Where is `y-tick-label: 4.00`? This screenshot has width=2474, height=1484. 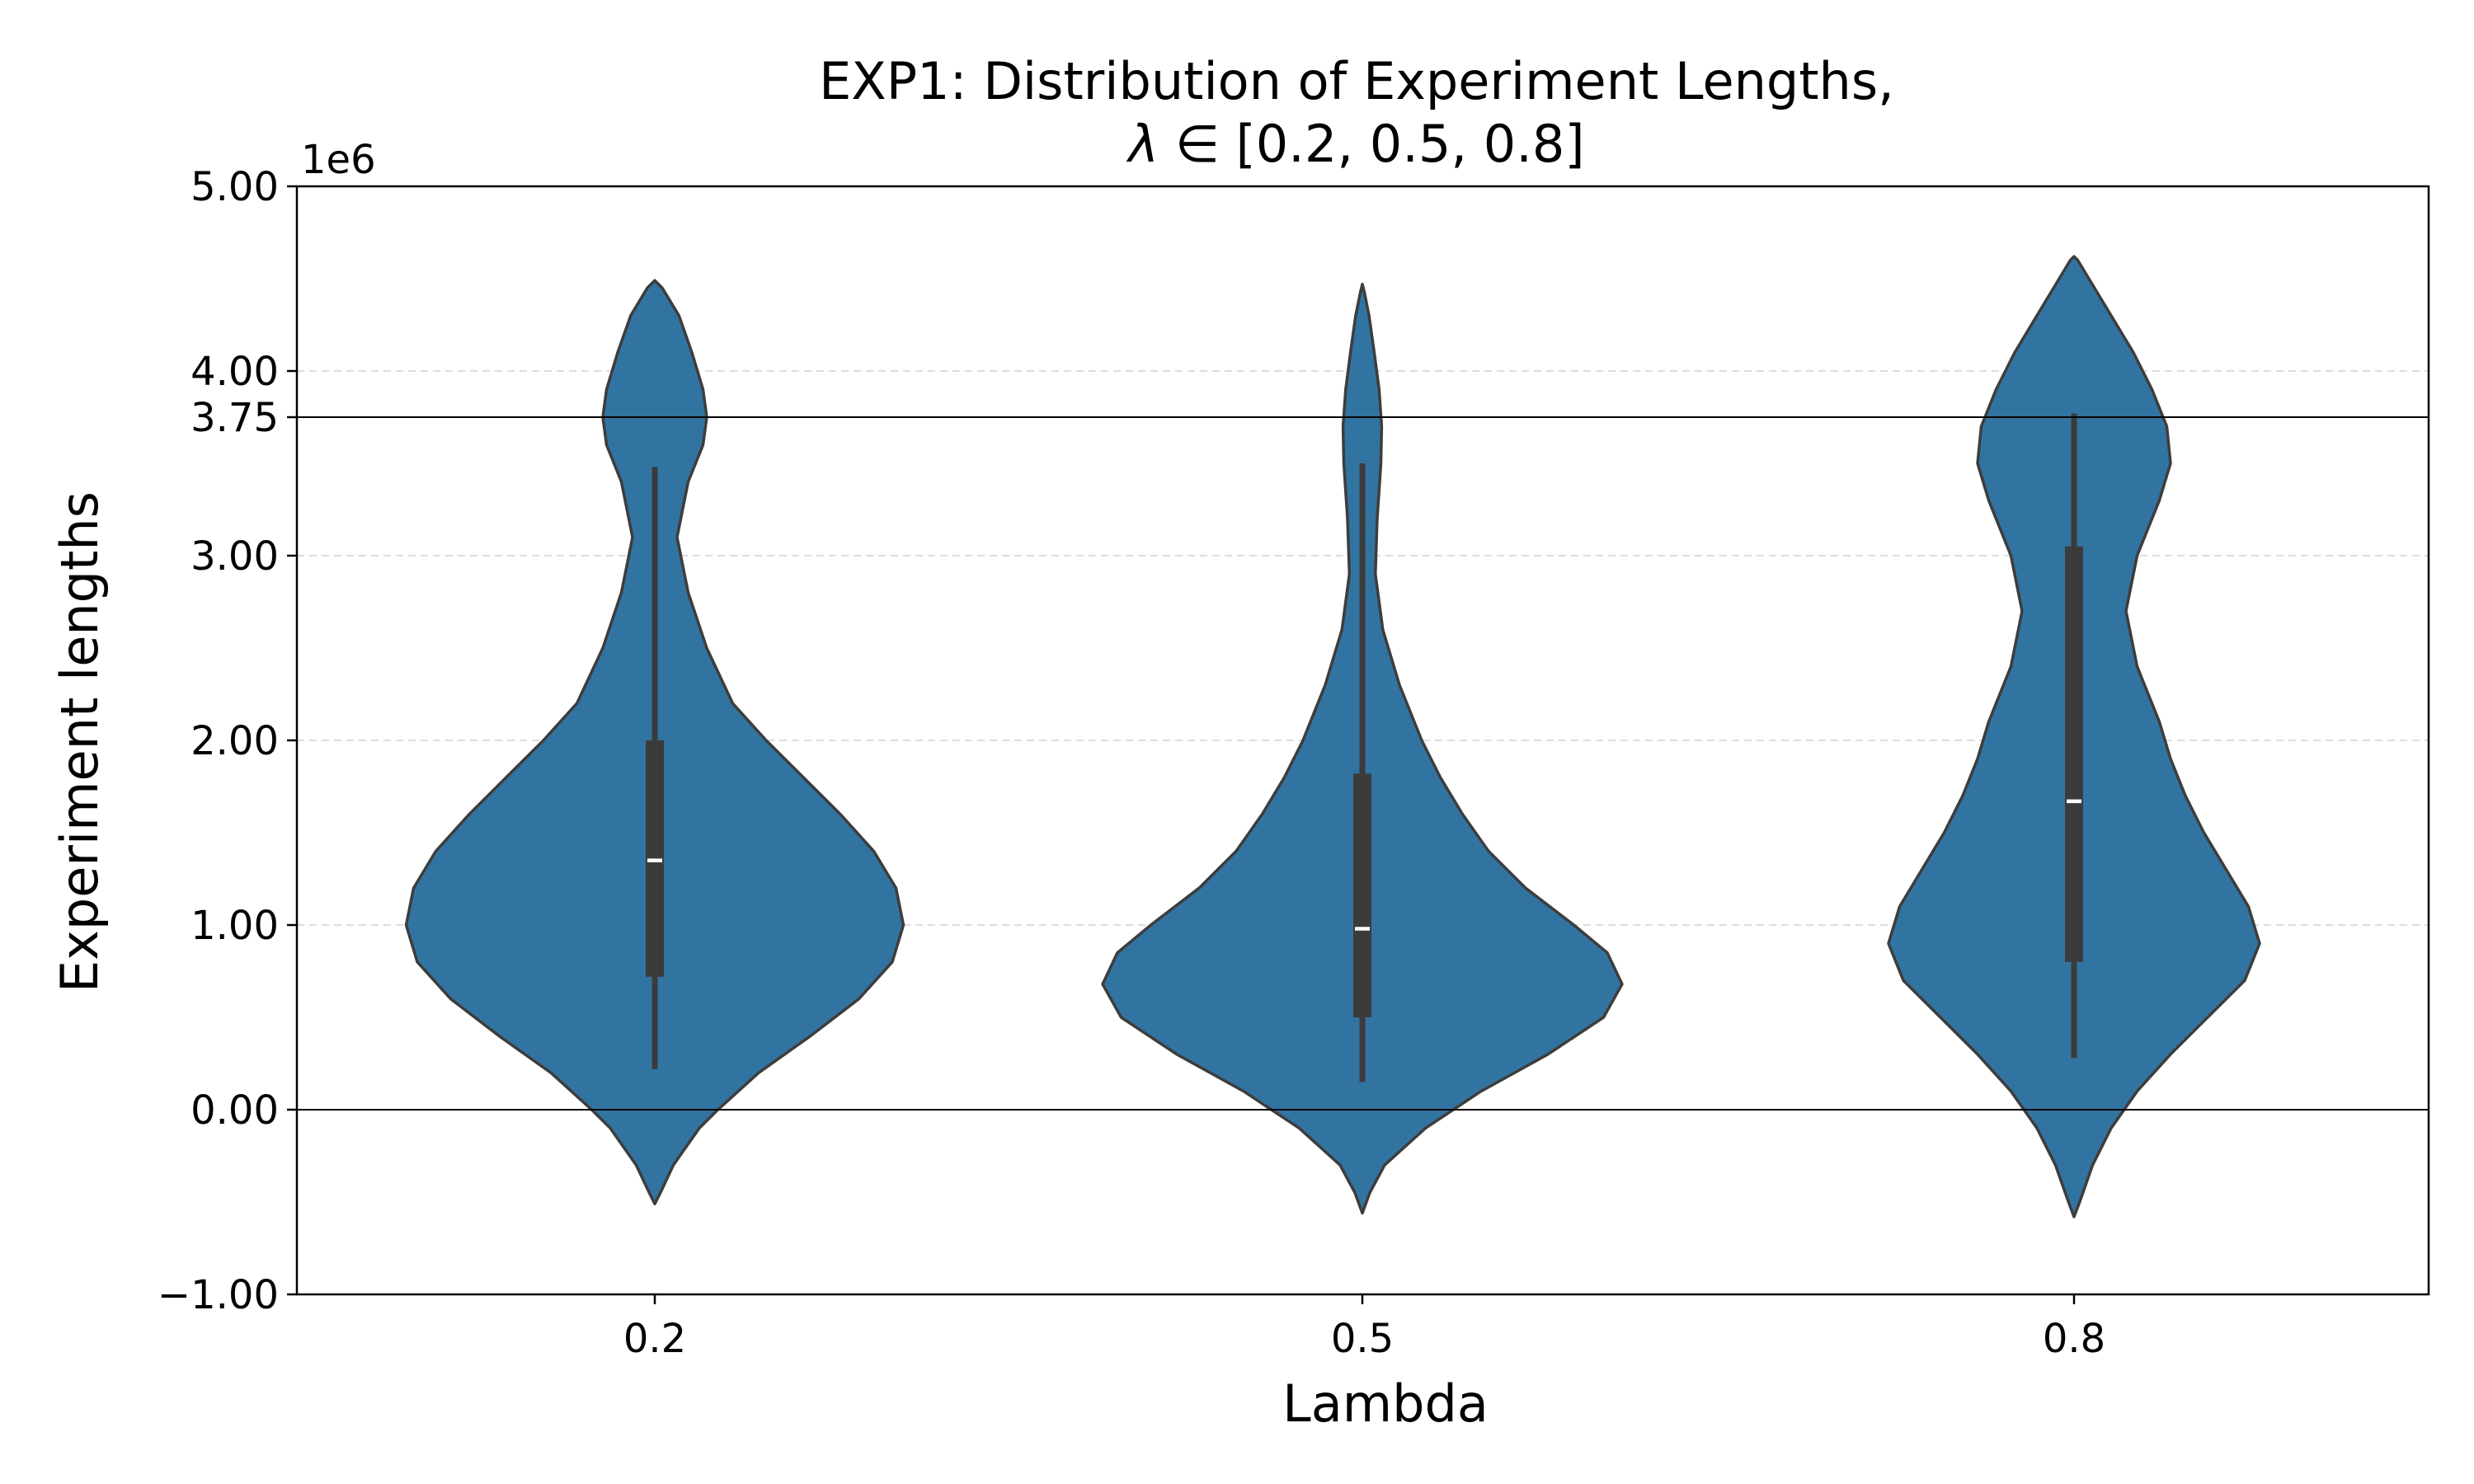 y-tick-label: 4.00 is located at coordinates (234, 372).